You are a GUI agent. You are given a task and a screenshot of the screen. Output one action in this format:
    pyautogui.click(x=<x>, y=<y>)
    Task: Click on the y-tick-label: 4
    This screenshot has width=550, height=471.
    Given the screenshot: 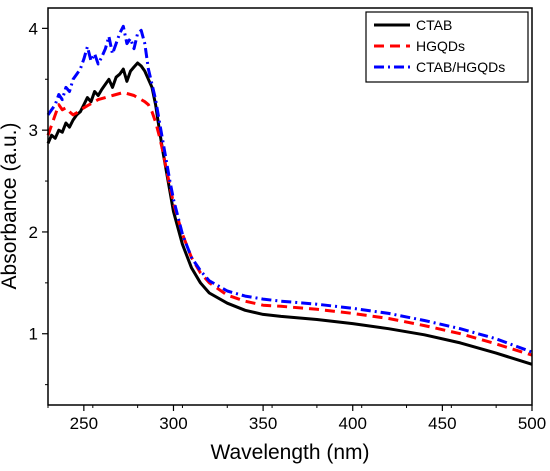 What is the action you would take?
    pyautogui.click(x=33, y=28)
    